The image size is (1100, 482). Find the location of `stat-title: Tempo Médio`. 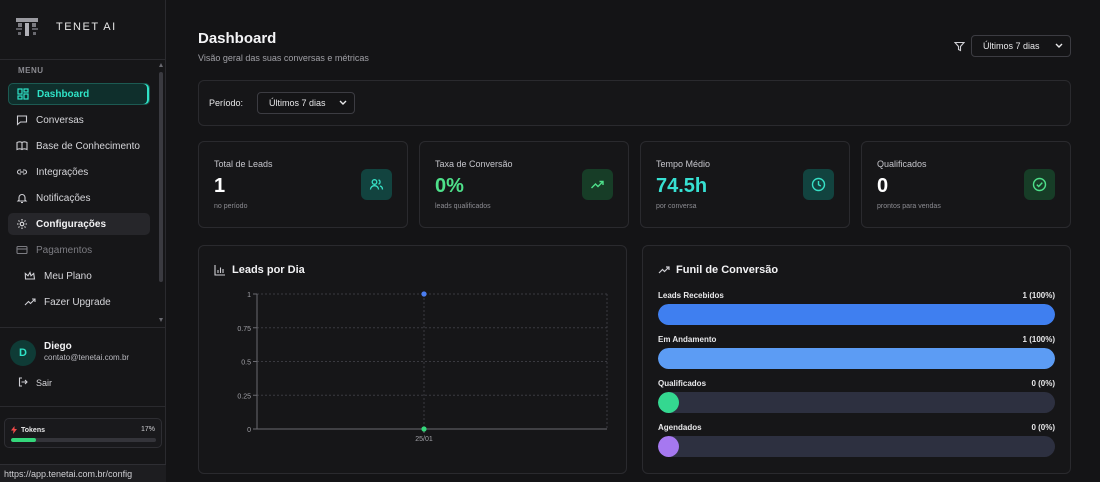

stat-title: Tempo Médio is located at coordinates (683, 164).